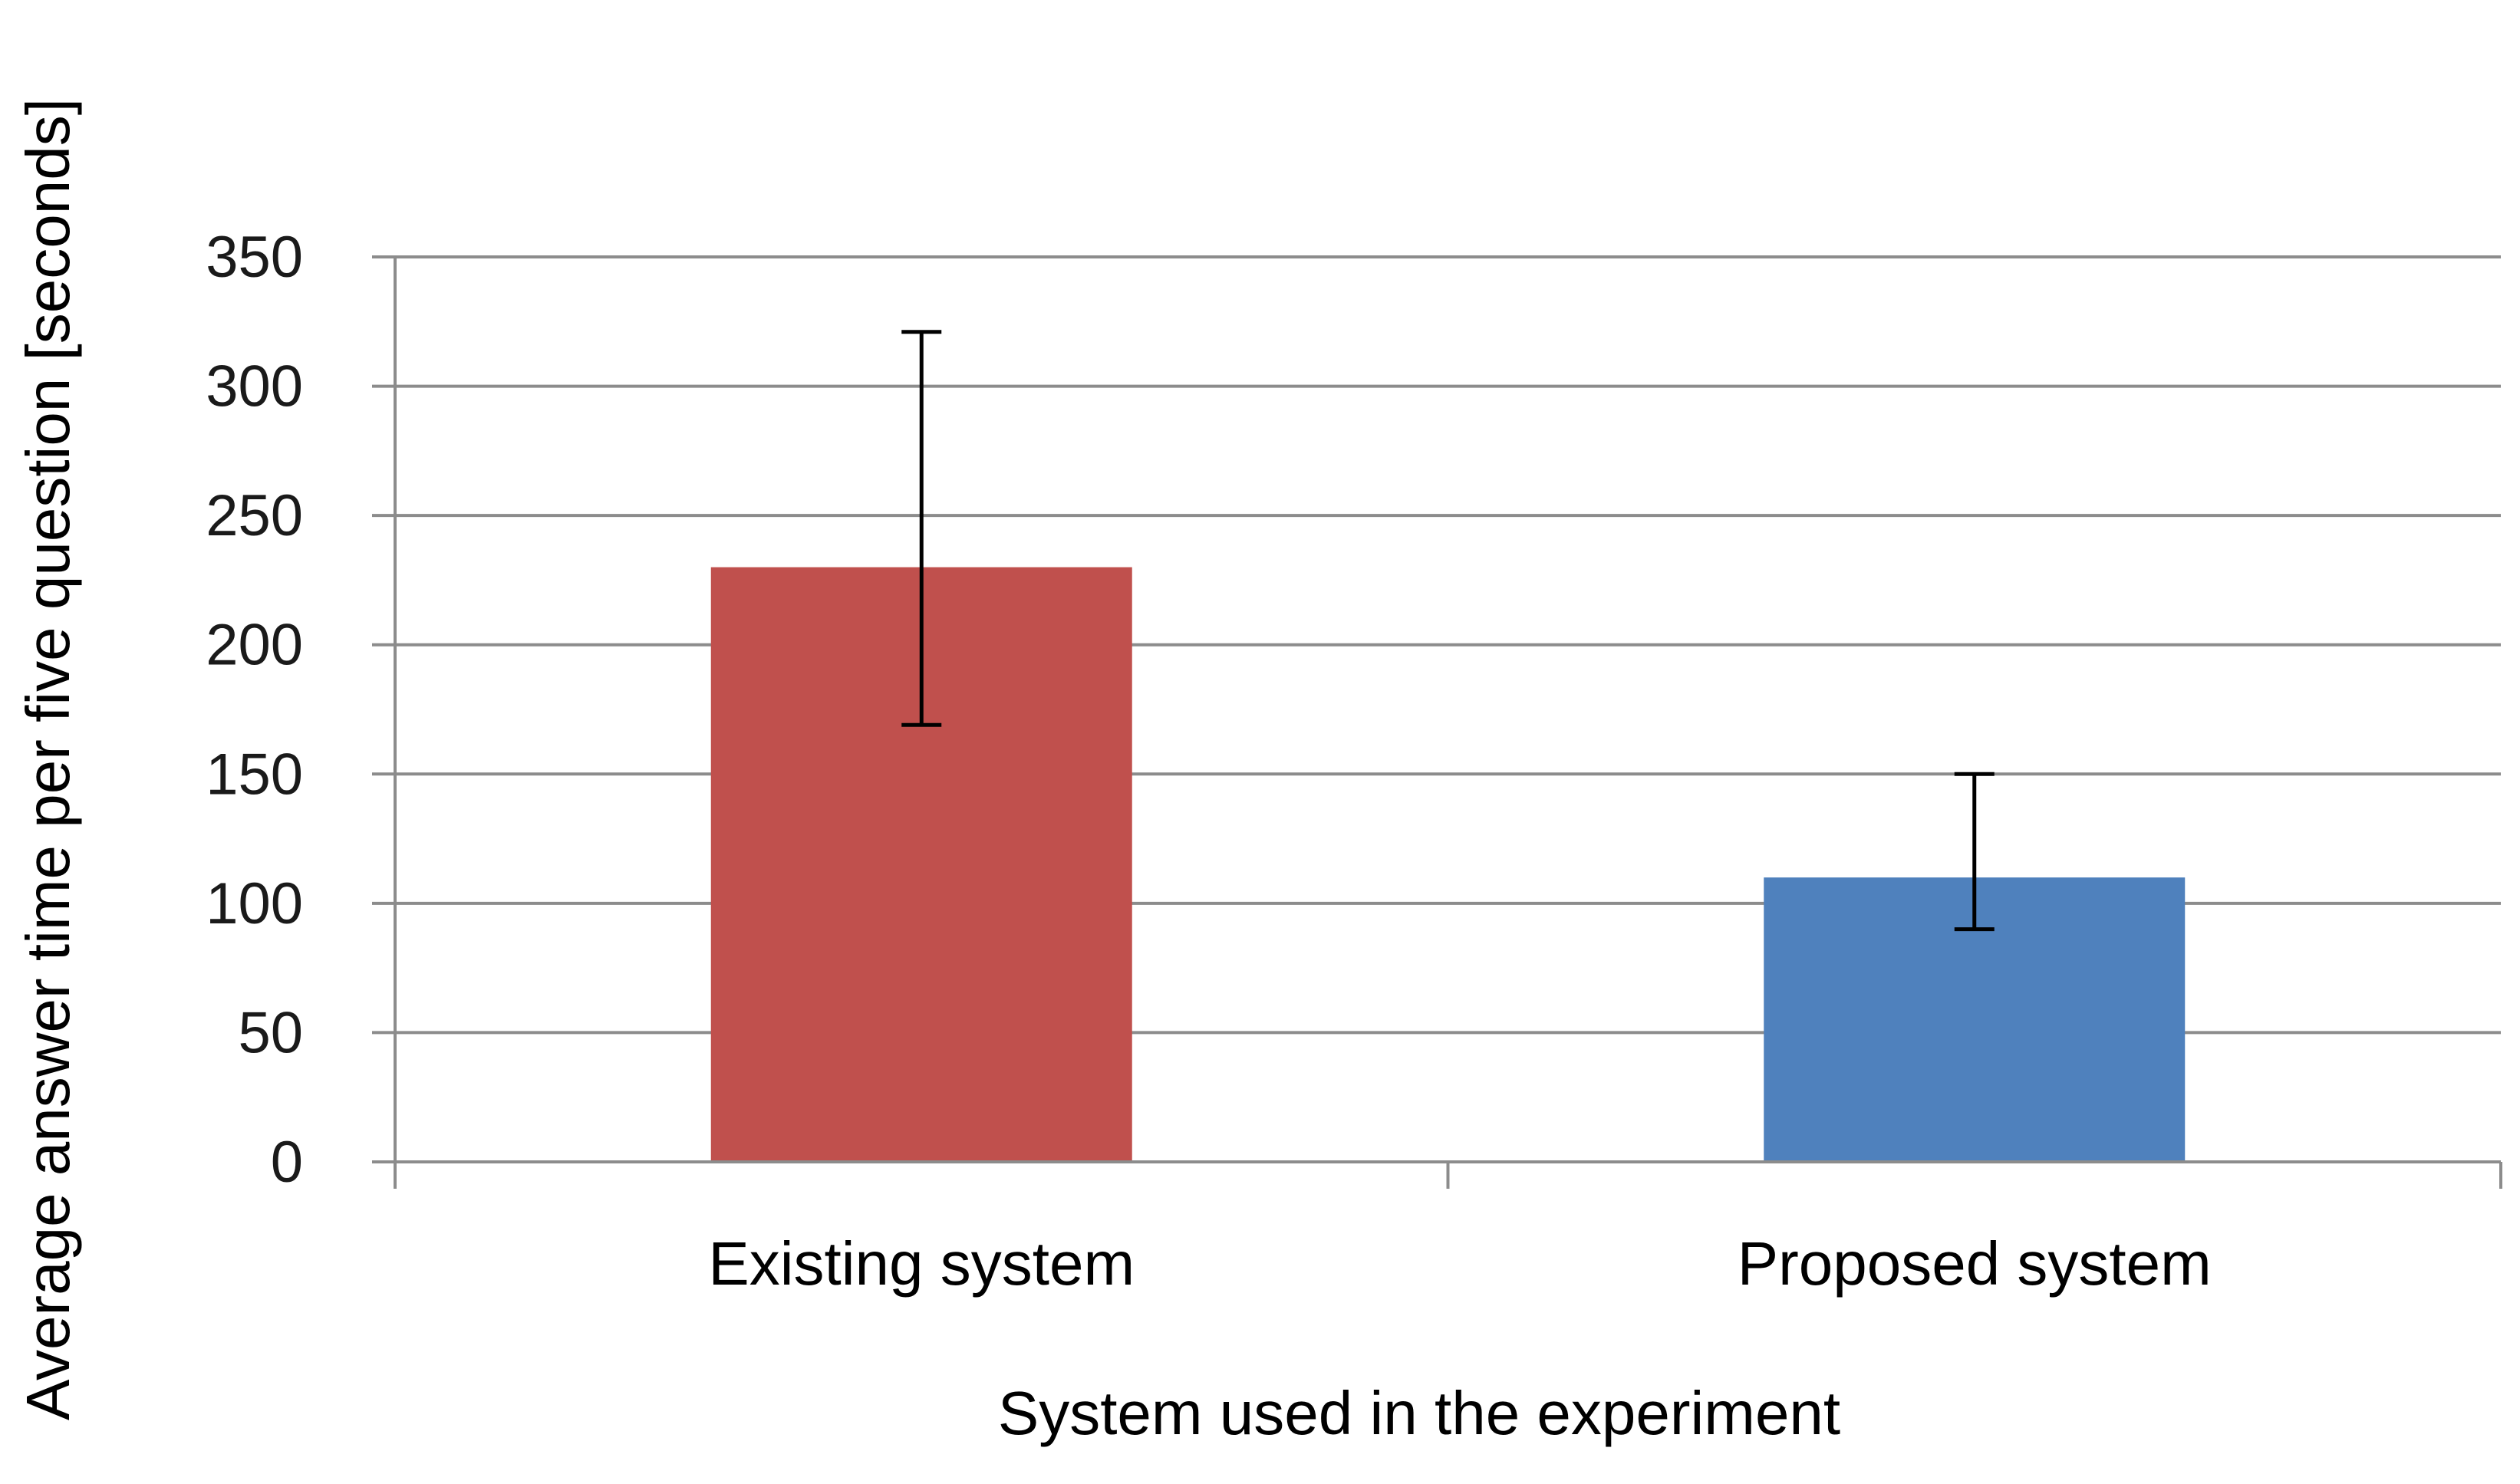 This screenshot has height=1484, width=2520. Describe the element at coordinates (254, 515) in the screenshot. I see `y-tick-label: 250` at that location.